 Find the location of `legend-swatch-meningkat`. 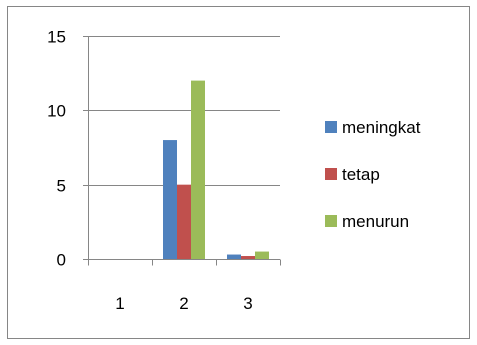

legend-swatch-meningkat is located at coordinates (331, 127).